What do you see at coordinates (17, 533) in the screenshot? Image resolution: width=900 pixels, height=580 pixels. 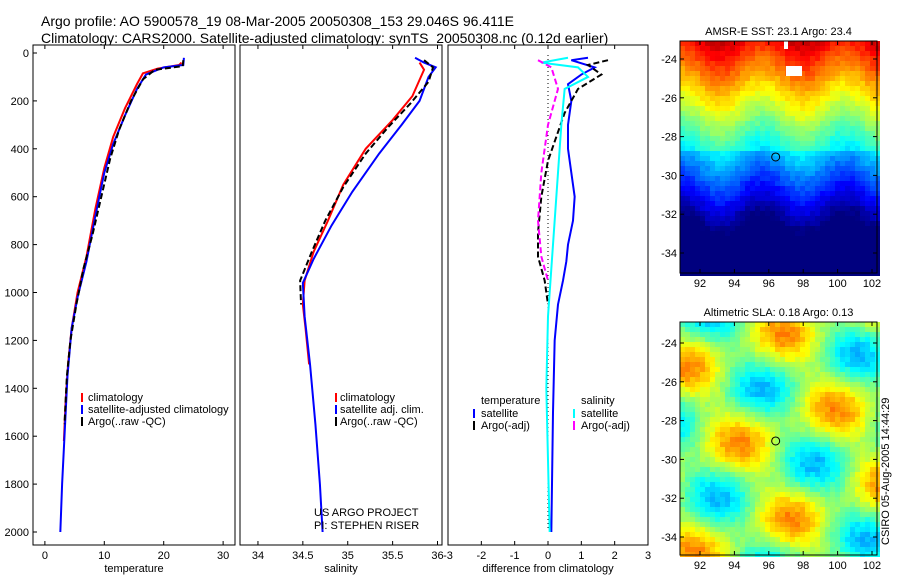 I see `y-tick-label: 2000` at bounding box center [17, 533].